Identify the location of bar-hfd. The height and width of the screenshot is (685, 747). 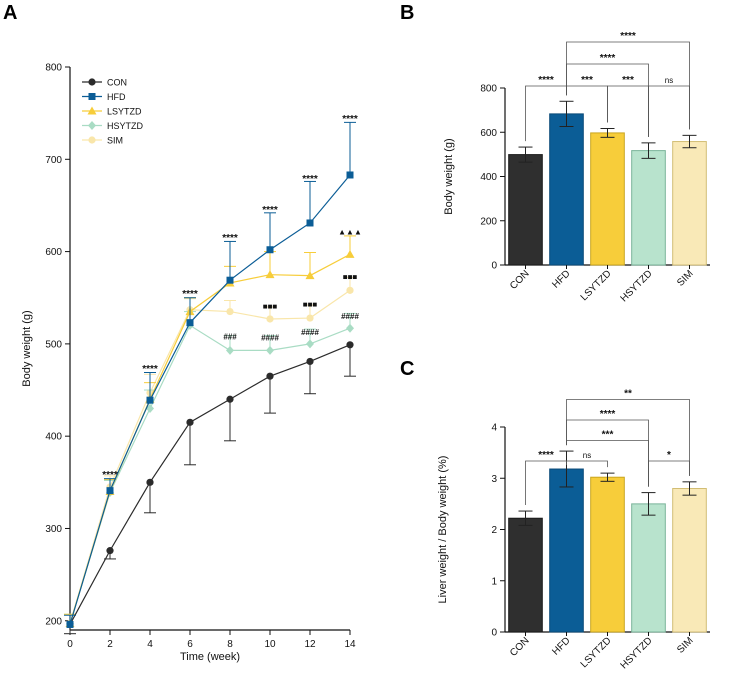
(566, 550).